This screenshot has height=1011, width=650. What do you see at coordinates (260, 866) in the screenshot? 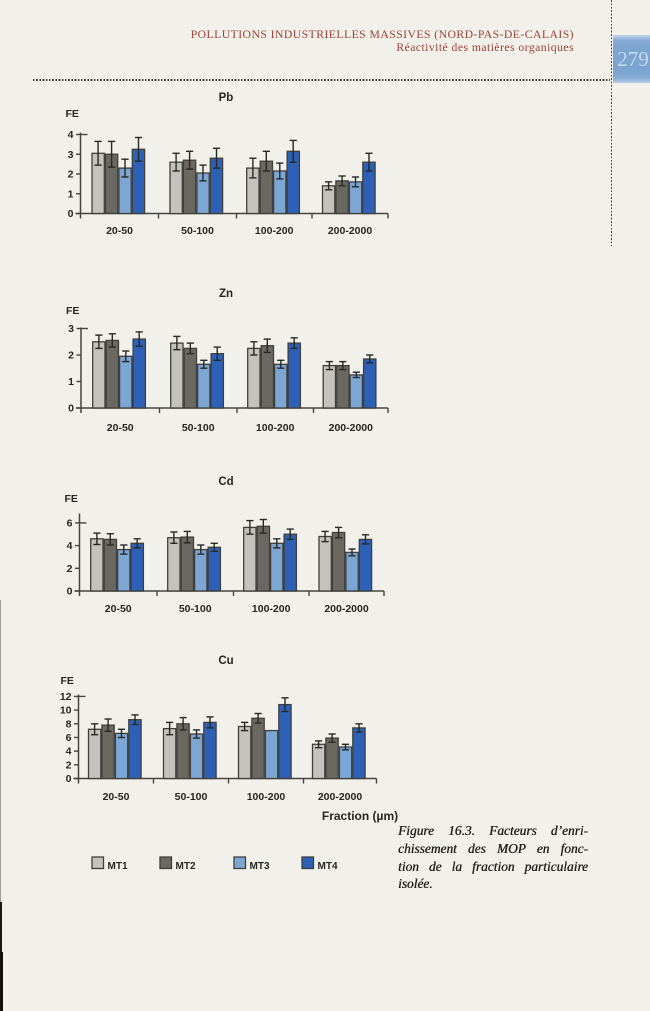
I see `svg-text: MT3` at bounding box center [260, 866].